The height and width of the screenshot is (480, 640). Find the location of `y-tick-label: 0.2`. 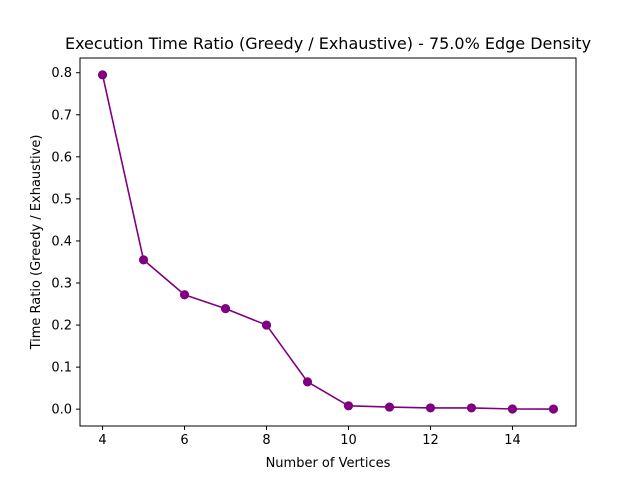

y-tick-label: 0.2 is located at coordinates (61, 326).